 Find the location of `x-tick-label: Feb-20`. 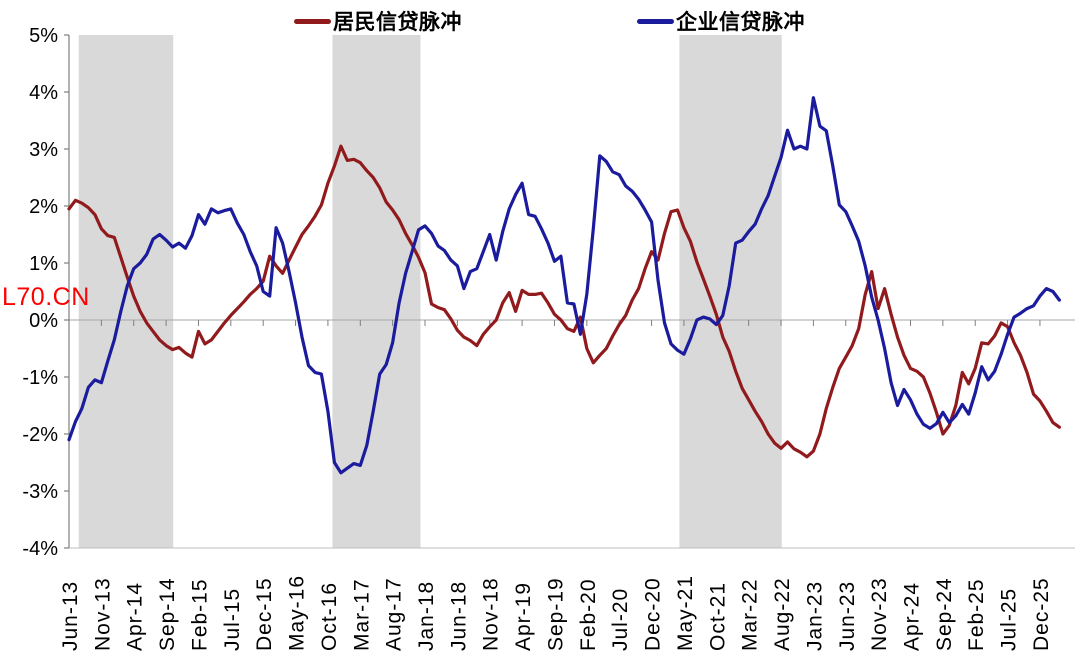

x-tick-label: Feb-20 is located at coordinates (588, 614).